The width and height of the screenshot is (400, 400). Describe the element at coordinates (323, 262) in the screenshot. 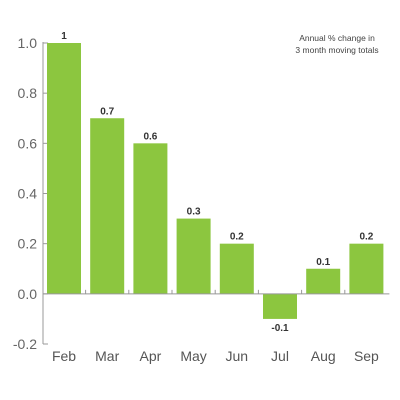

I see `data-label-aug: 0.1` at that location.